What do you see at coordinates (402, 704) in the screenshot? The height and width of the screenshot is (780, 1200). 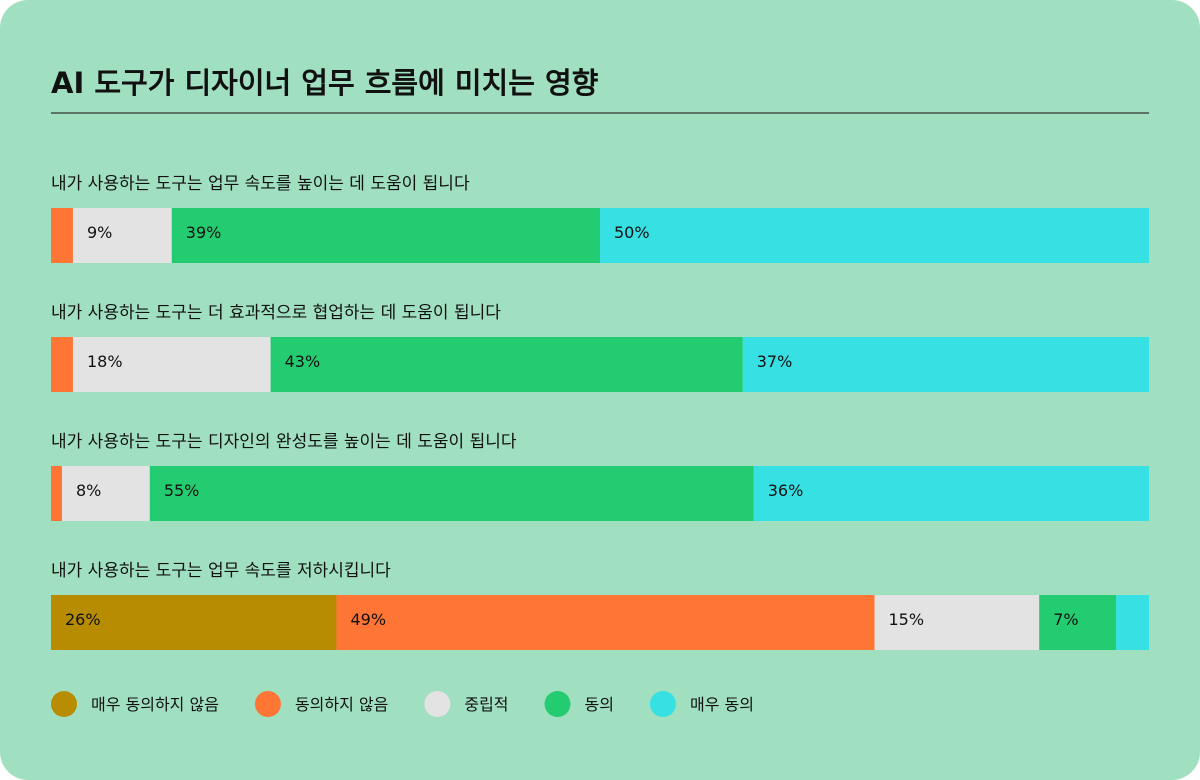 I see `legend: 매우 동의하지 않음 동의하지 않음 중립적 동의 매우 동의` at bounding box center [402, 704].